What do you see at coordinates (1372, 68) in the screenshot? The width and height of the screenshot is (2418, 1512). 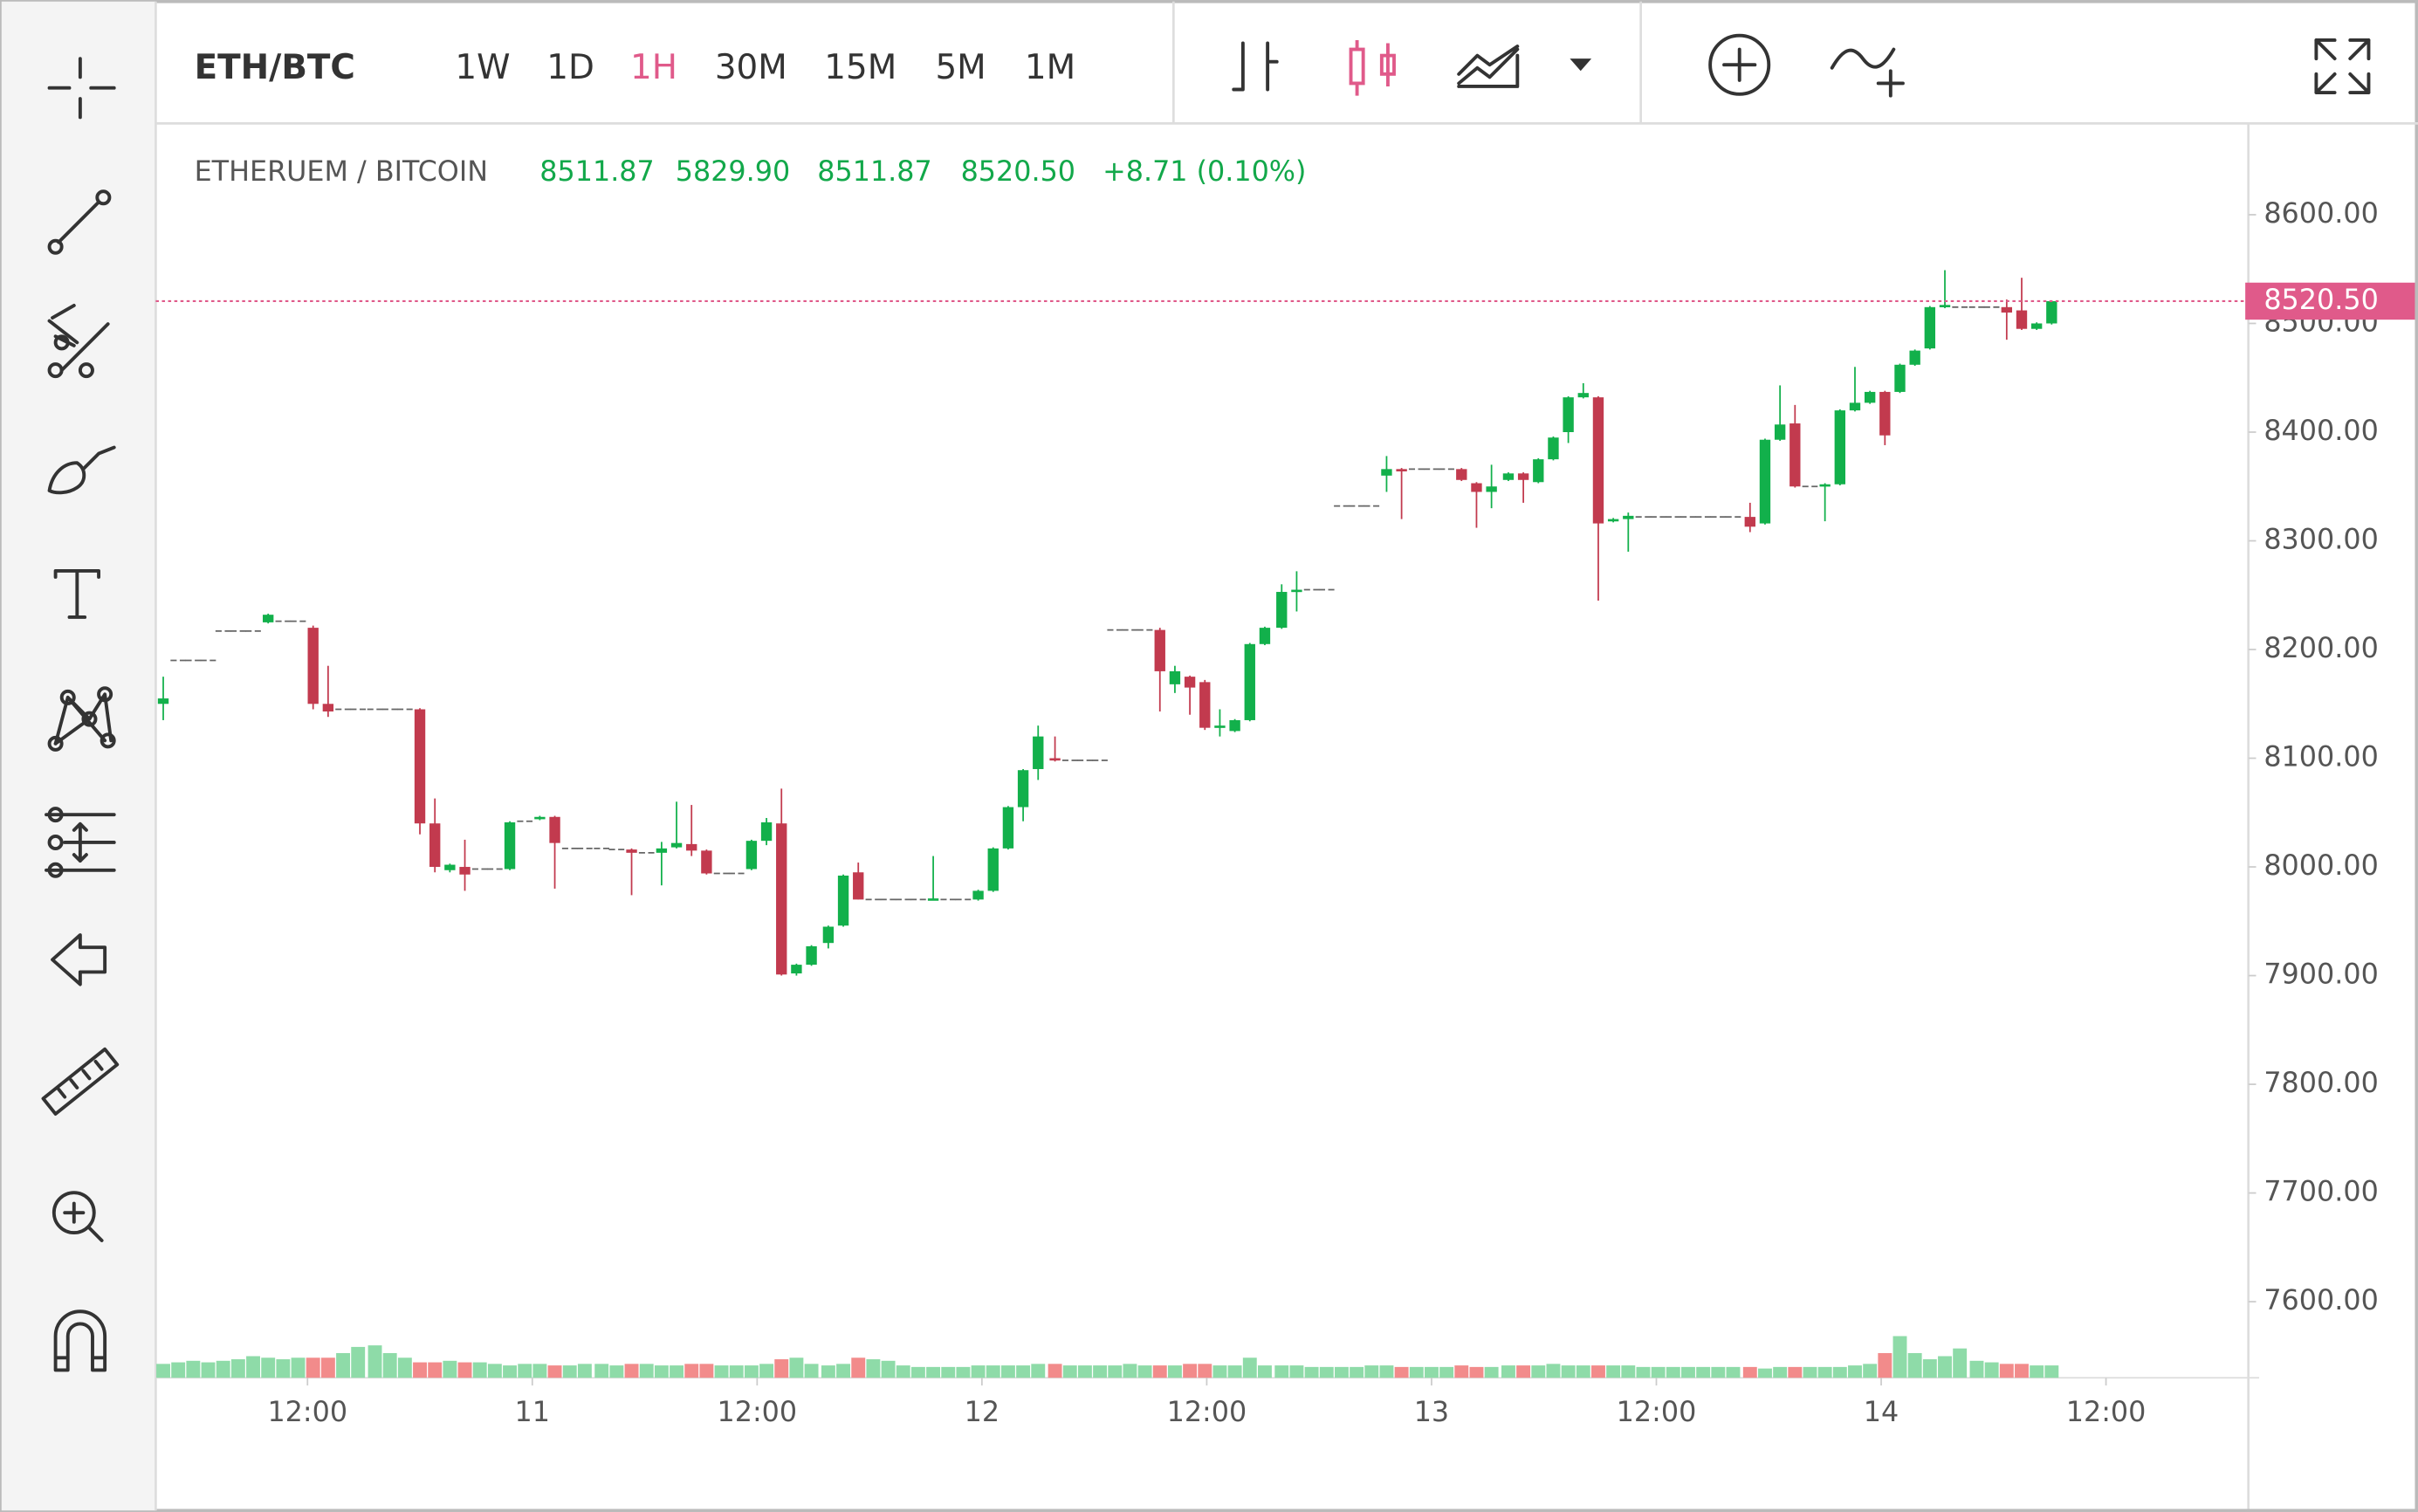 I see `candle-style-button` at bounding box center [1372, 68].